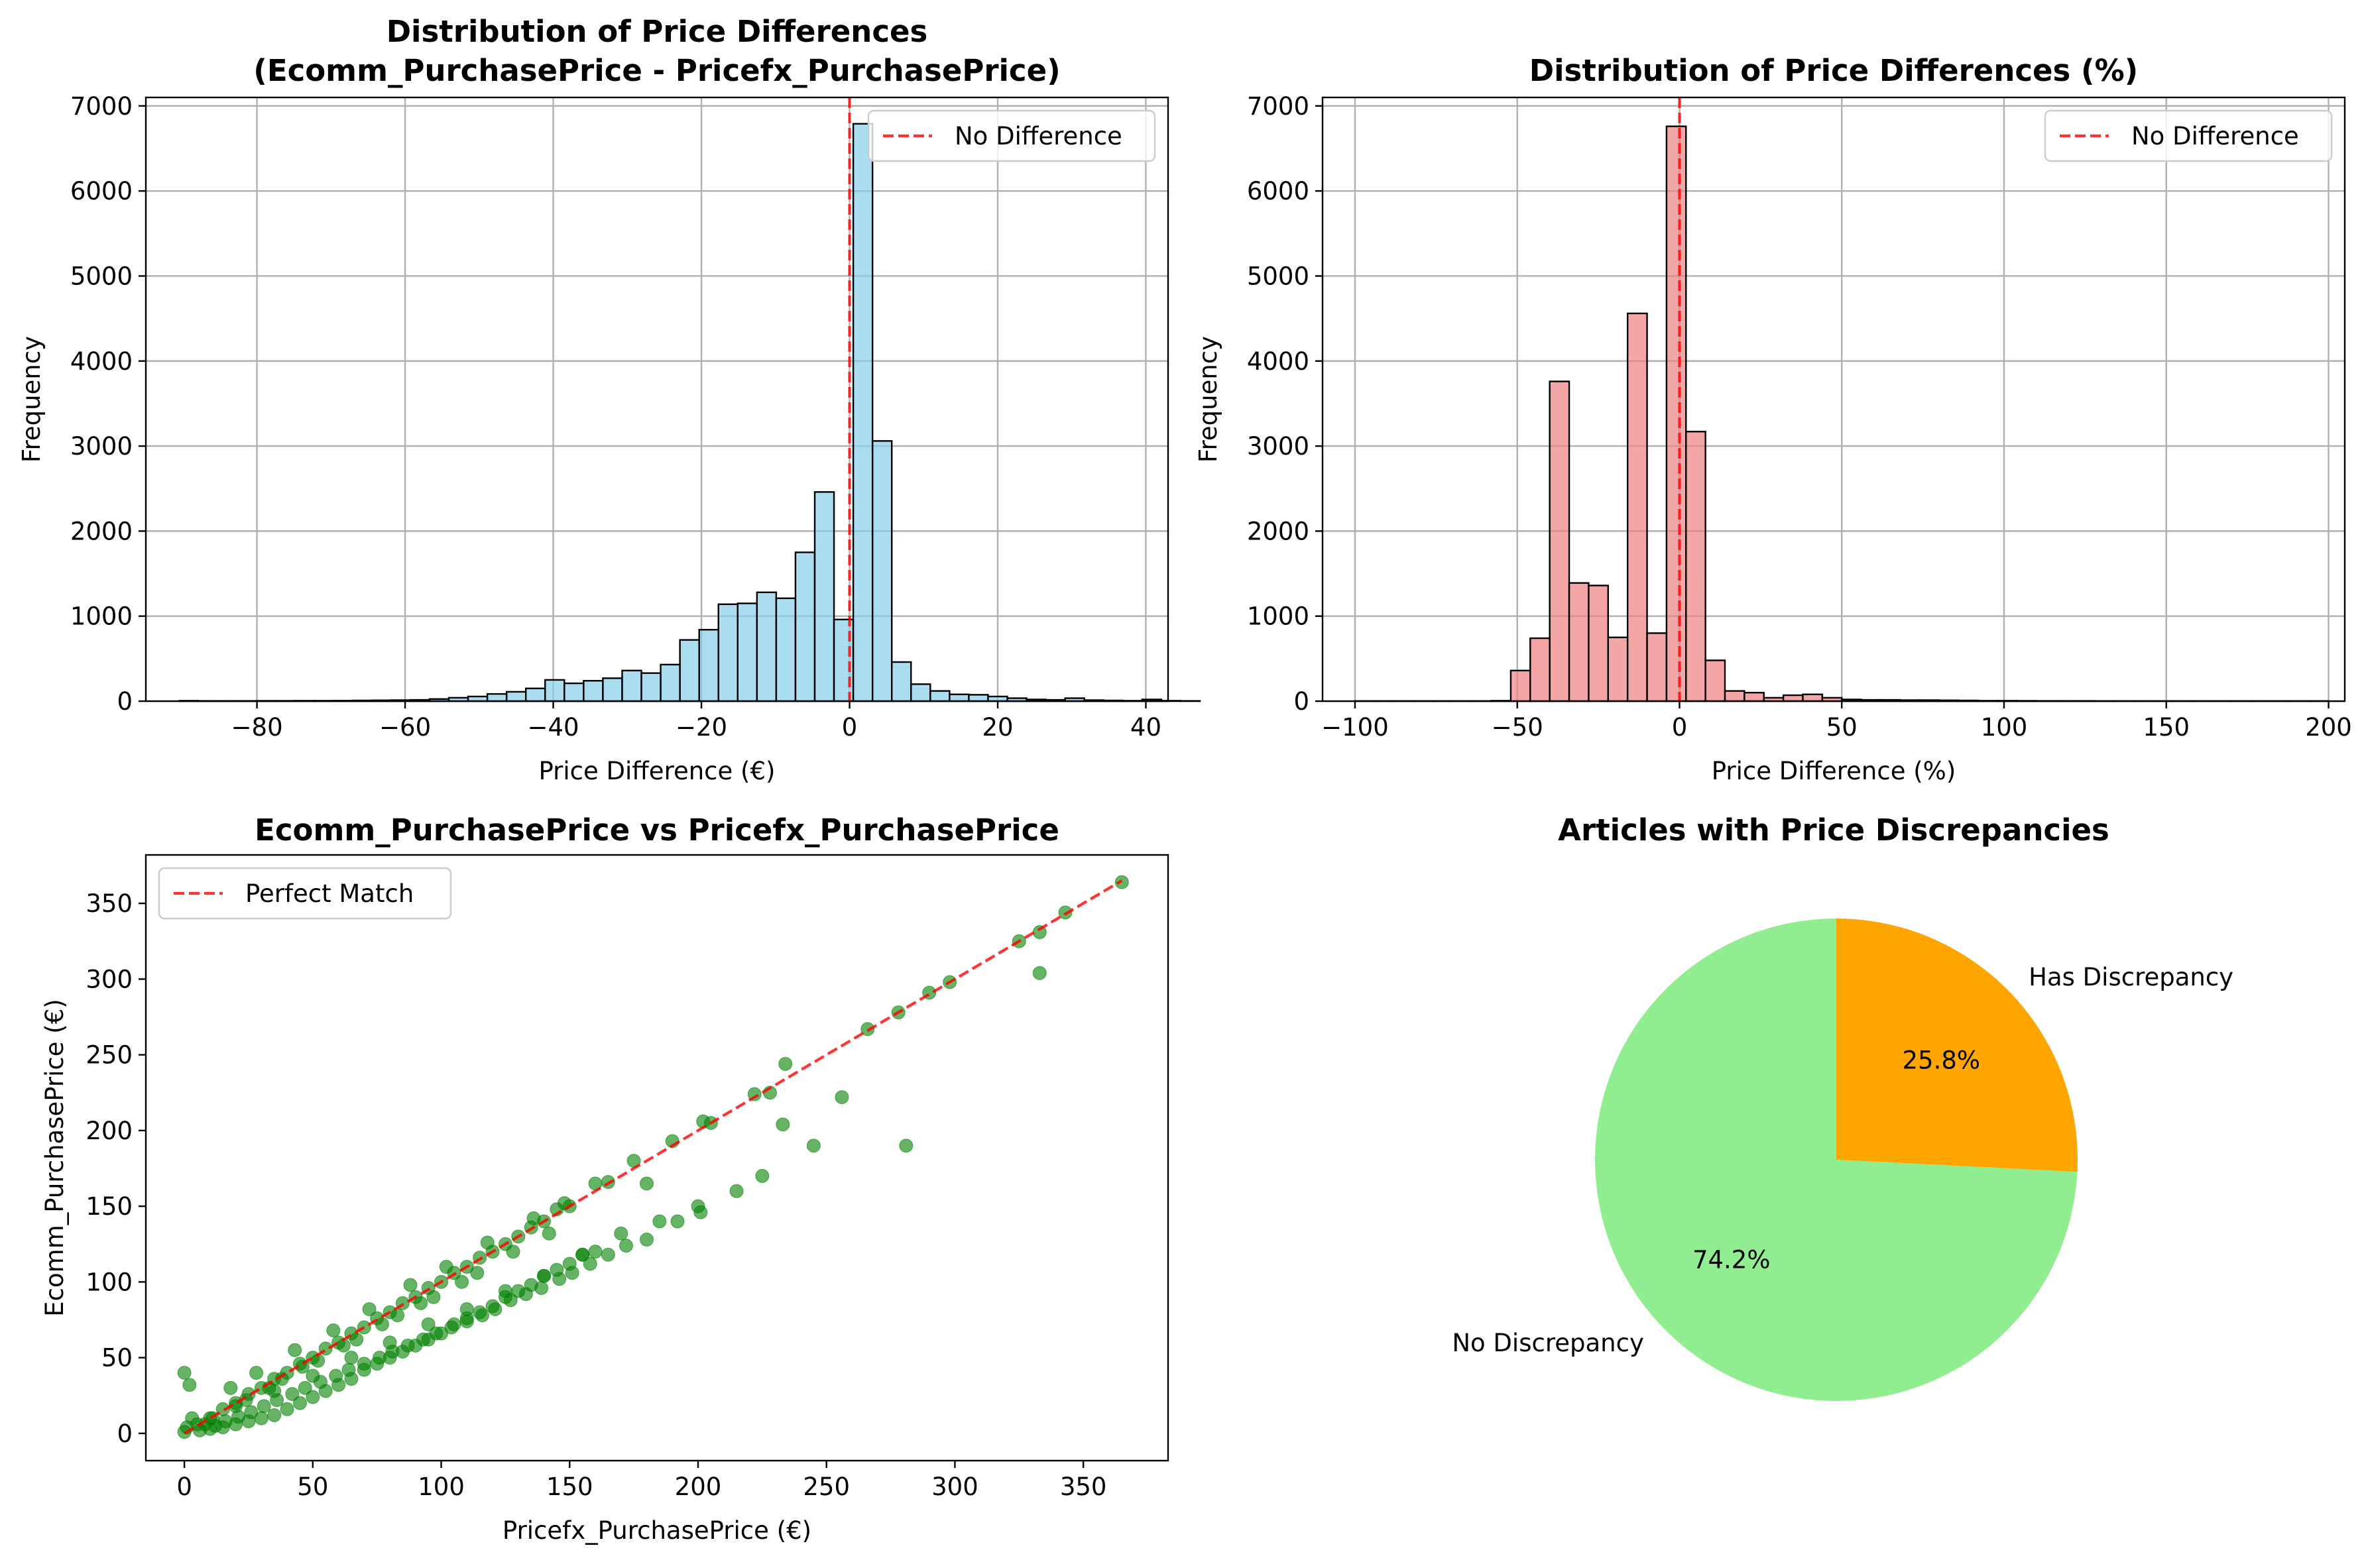  Describe the element at coordinates (1834, 70) in the screenshot. I see `chart-title: Distribution of Price Differences (%)` at that location.